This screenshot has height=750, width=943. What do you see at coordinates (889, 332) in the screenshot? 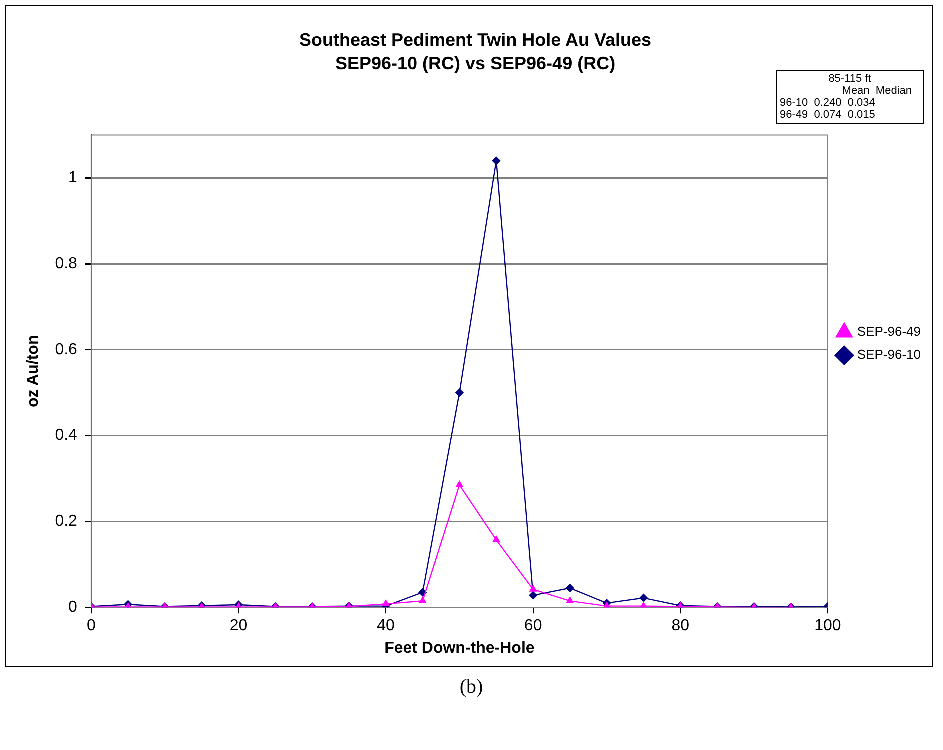
I see `legend-label: SEP-96-49` at bounding box center [889, 332].